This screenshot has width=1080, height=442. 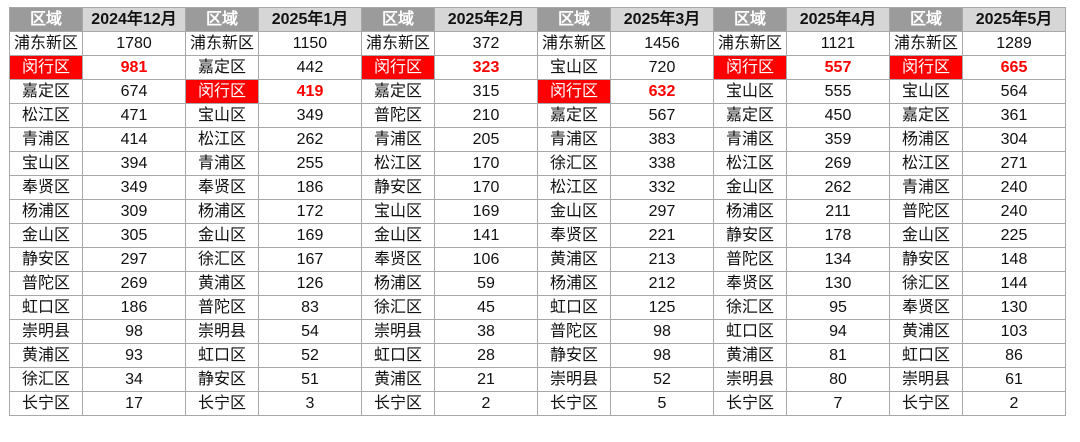 I want to click on value-cell: 442, so click(x=310, y=67).